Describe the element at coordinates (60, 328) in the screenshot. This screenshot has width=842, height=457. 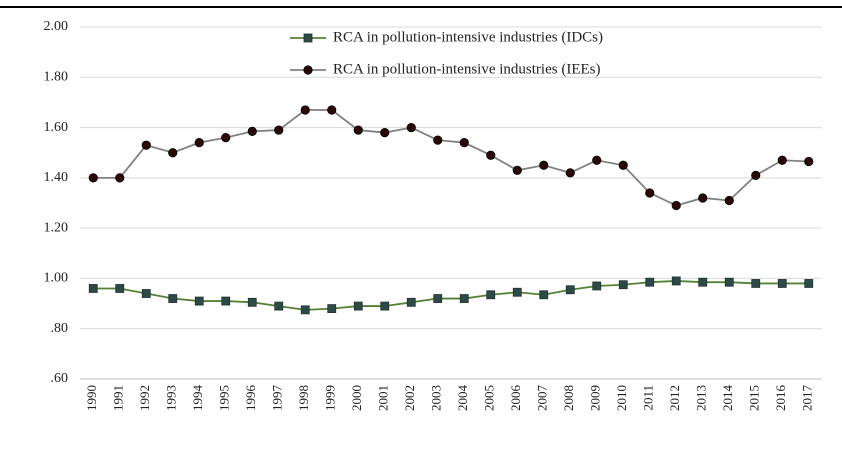
I see `y-tick-label: .80` at that location.